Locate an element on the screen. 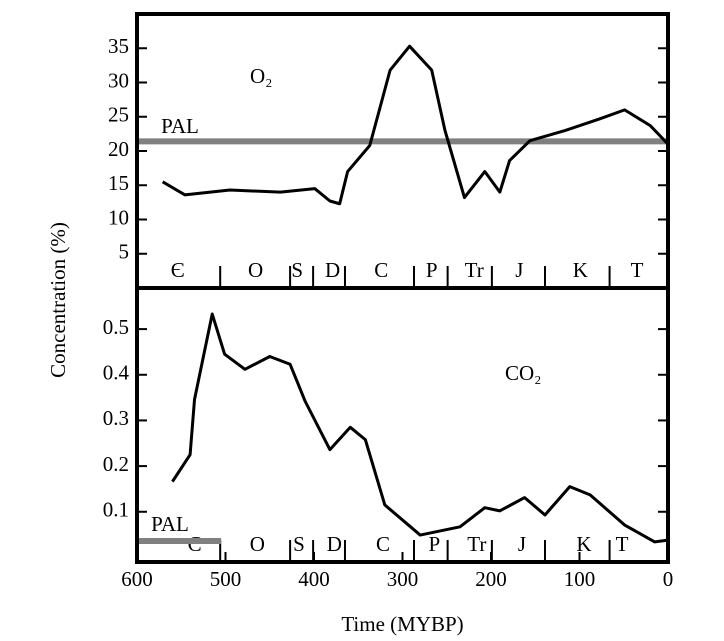  y-tick-label: 20 is located at coordinates (118, 149).